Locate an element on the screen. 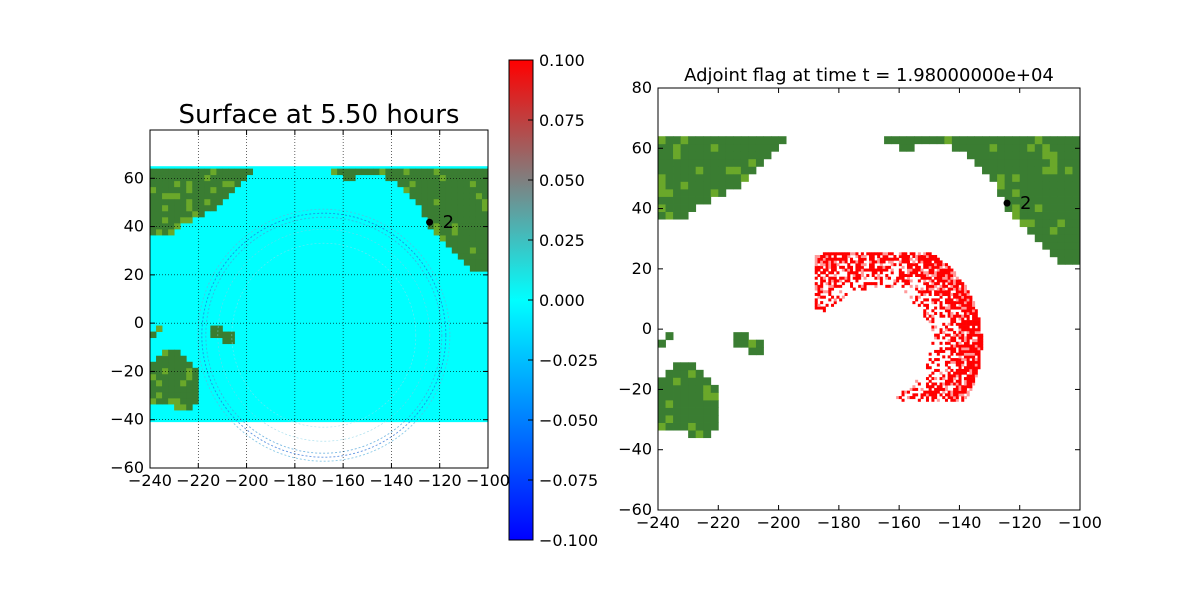 This screenshot has width=1200, height=600. gauge-label: 2 is located at coordinates (448, 222).